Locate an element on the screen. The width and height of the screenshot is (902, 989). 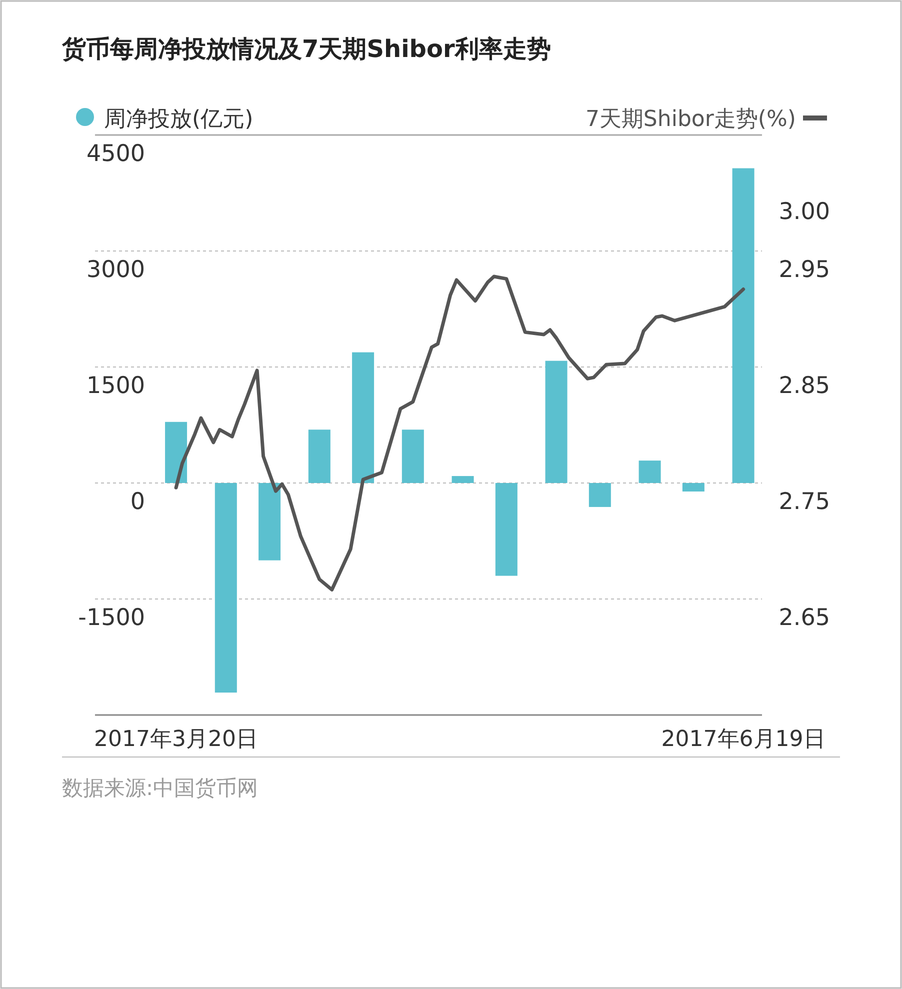
y-tick-label: 3000 is located at coordinates (115, 270).